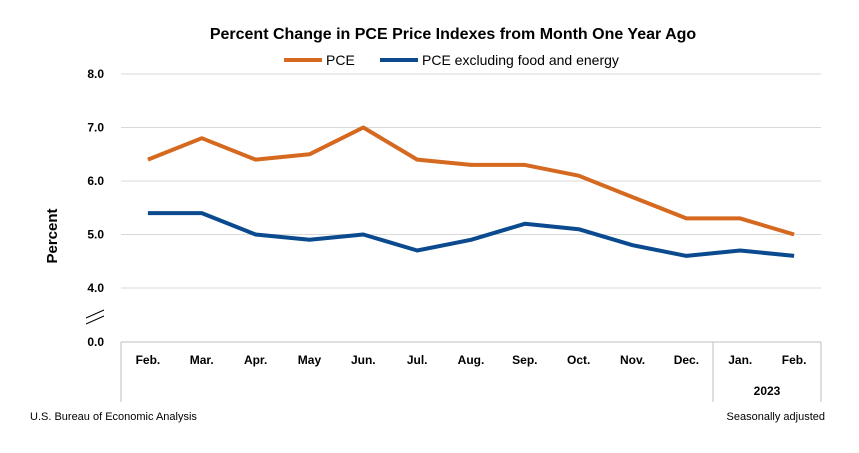 Image resolution: width=859 pixels, height=453 pixels. Describe the element at coordinates (632, 360) in the screenshot. I see `x-tick-label: Nov.` at that location.